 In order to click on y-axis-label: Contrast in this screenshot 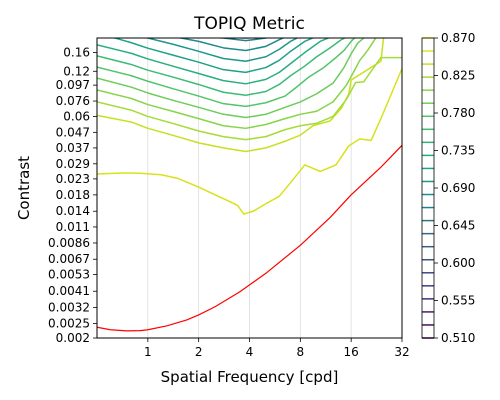, I will do `click(24, 188)`.